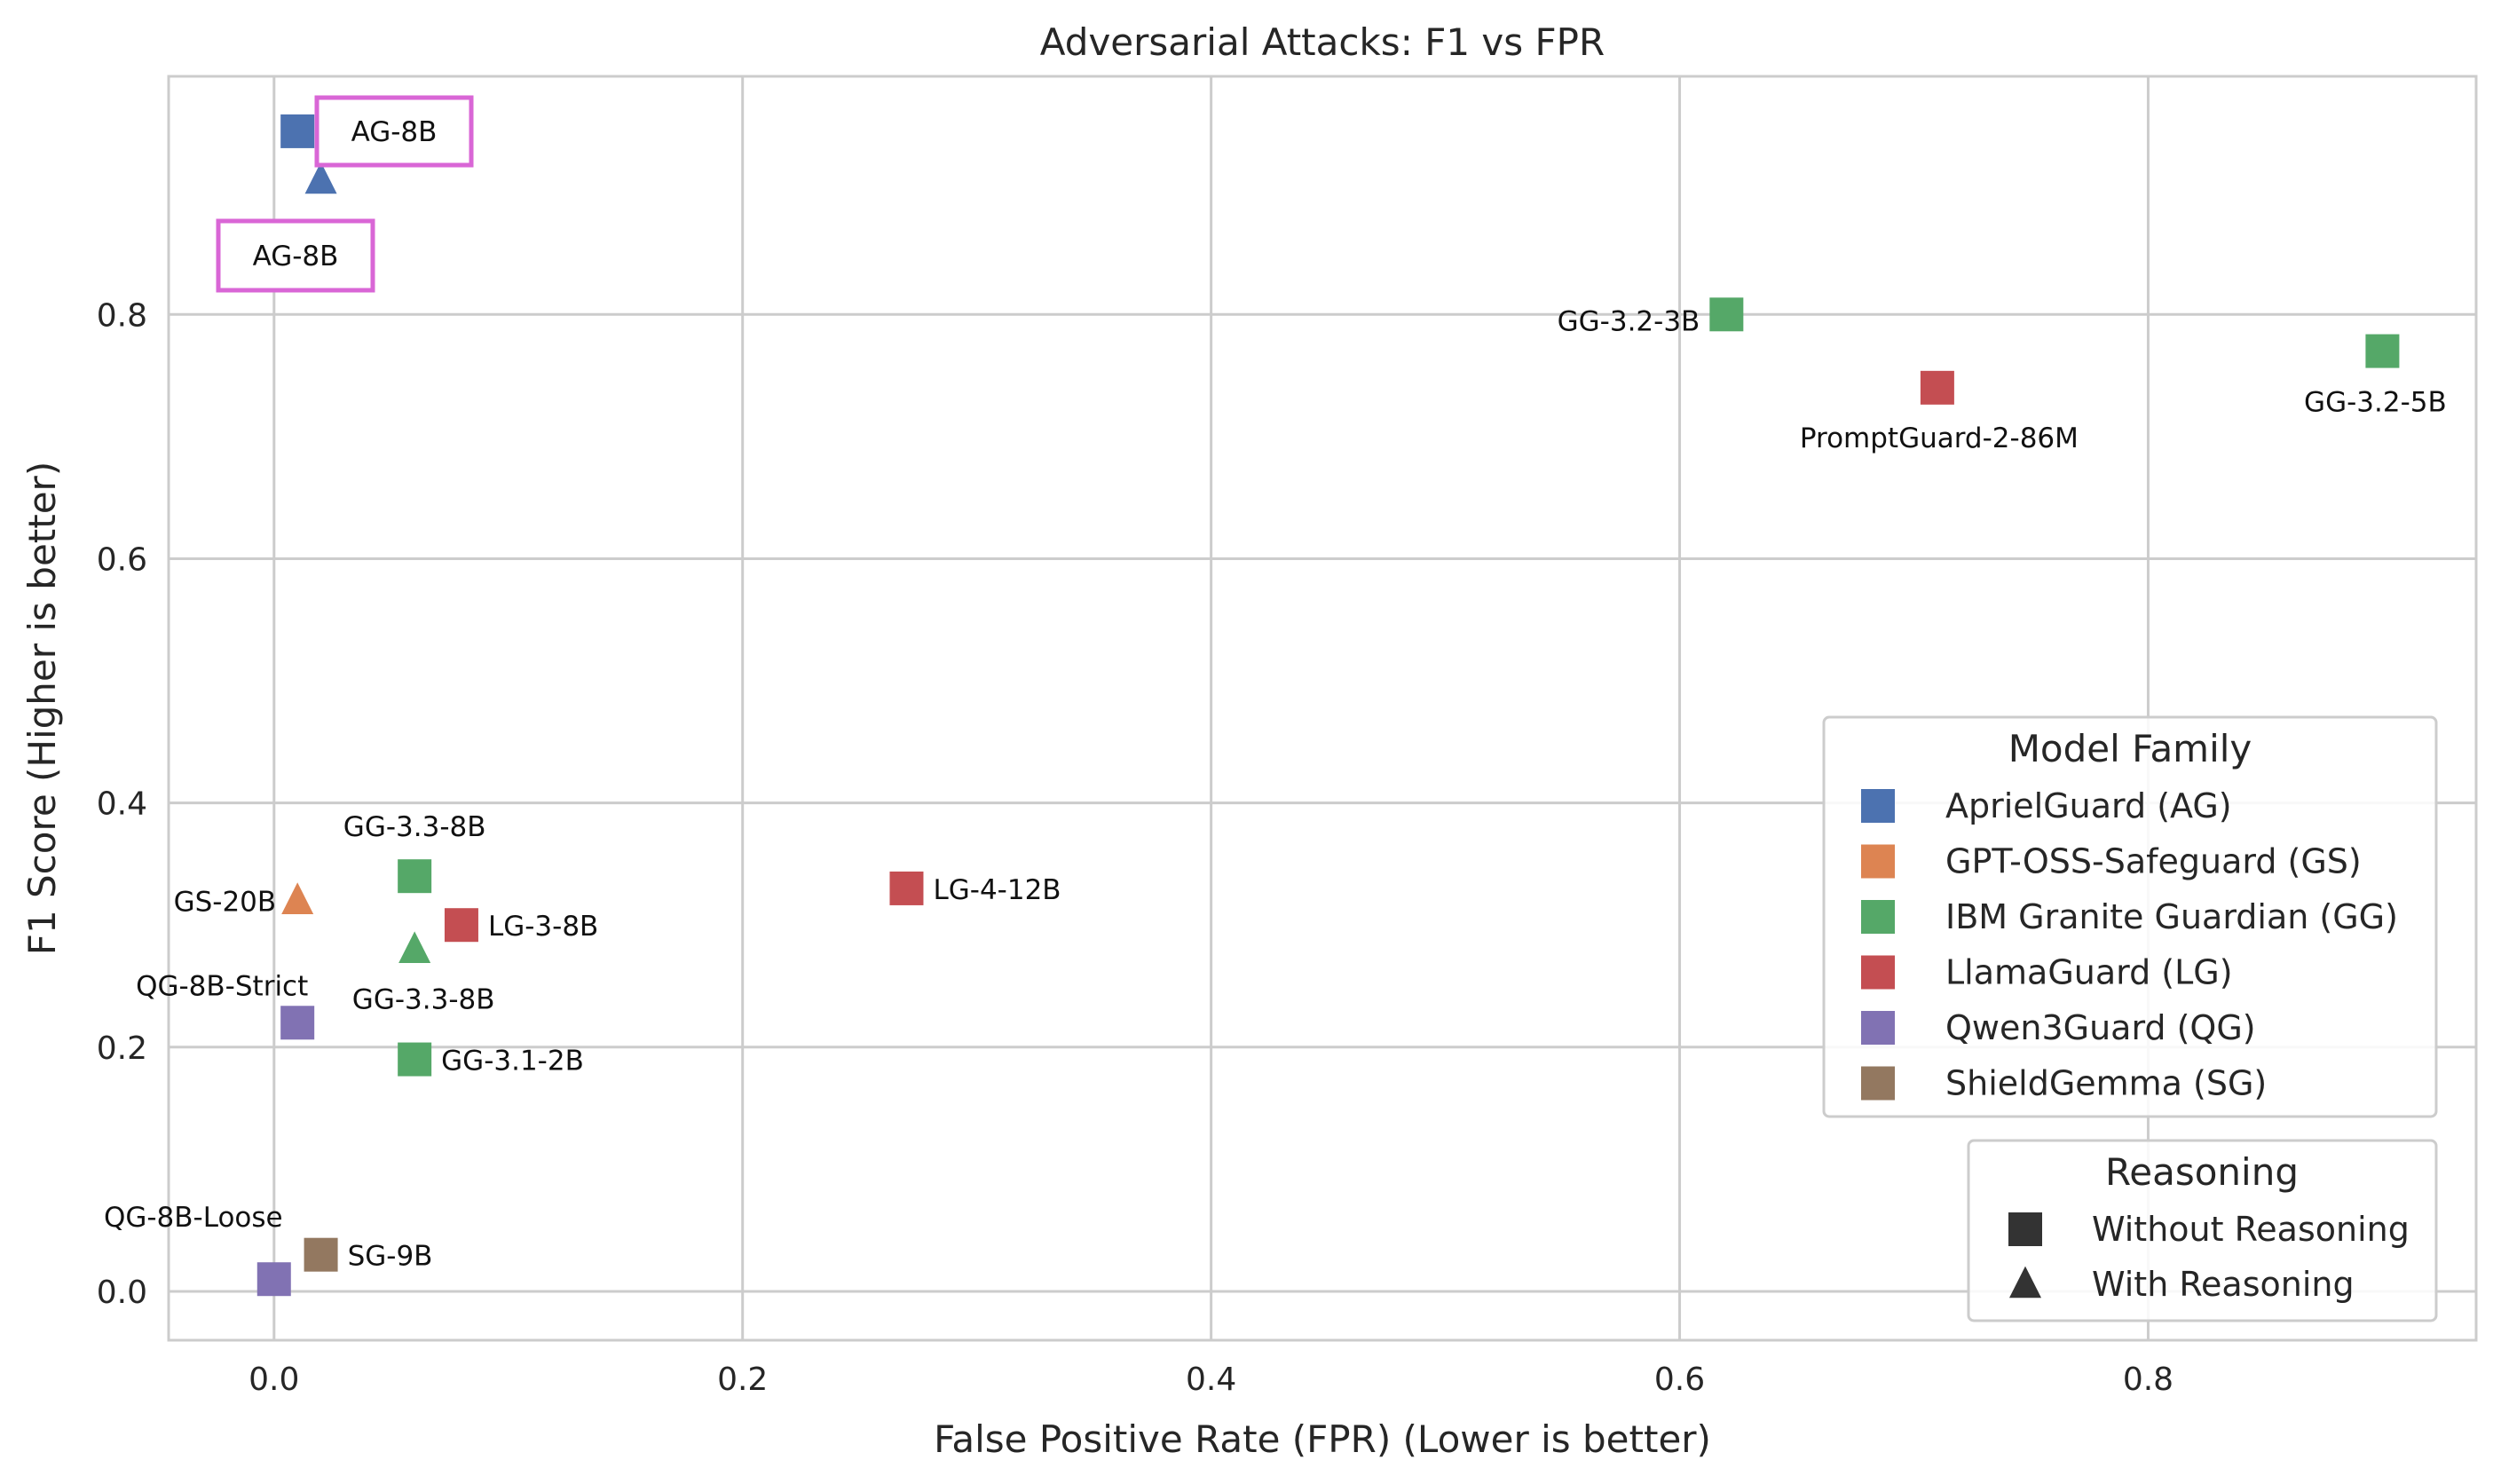 Image resolution: width=2493 pixels, height=1484 pixels. I want to click on y-tick-label: 0.8, so click(122, 316).